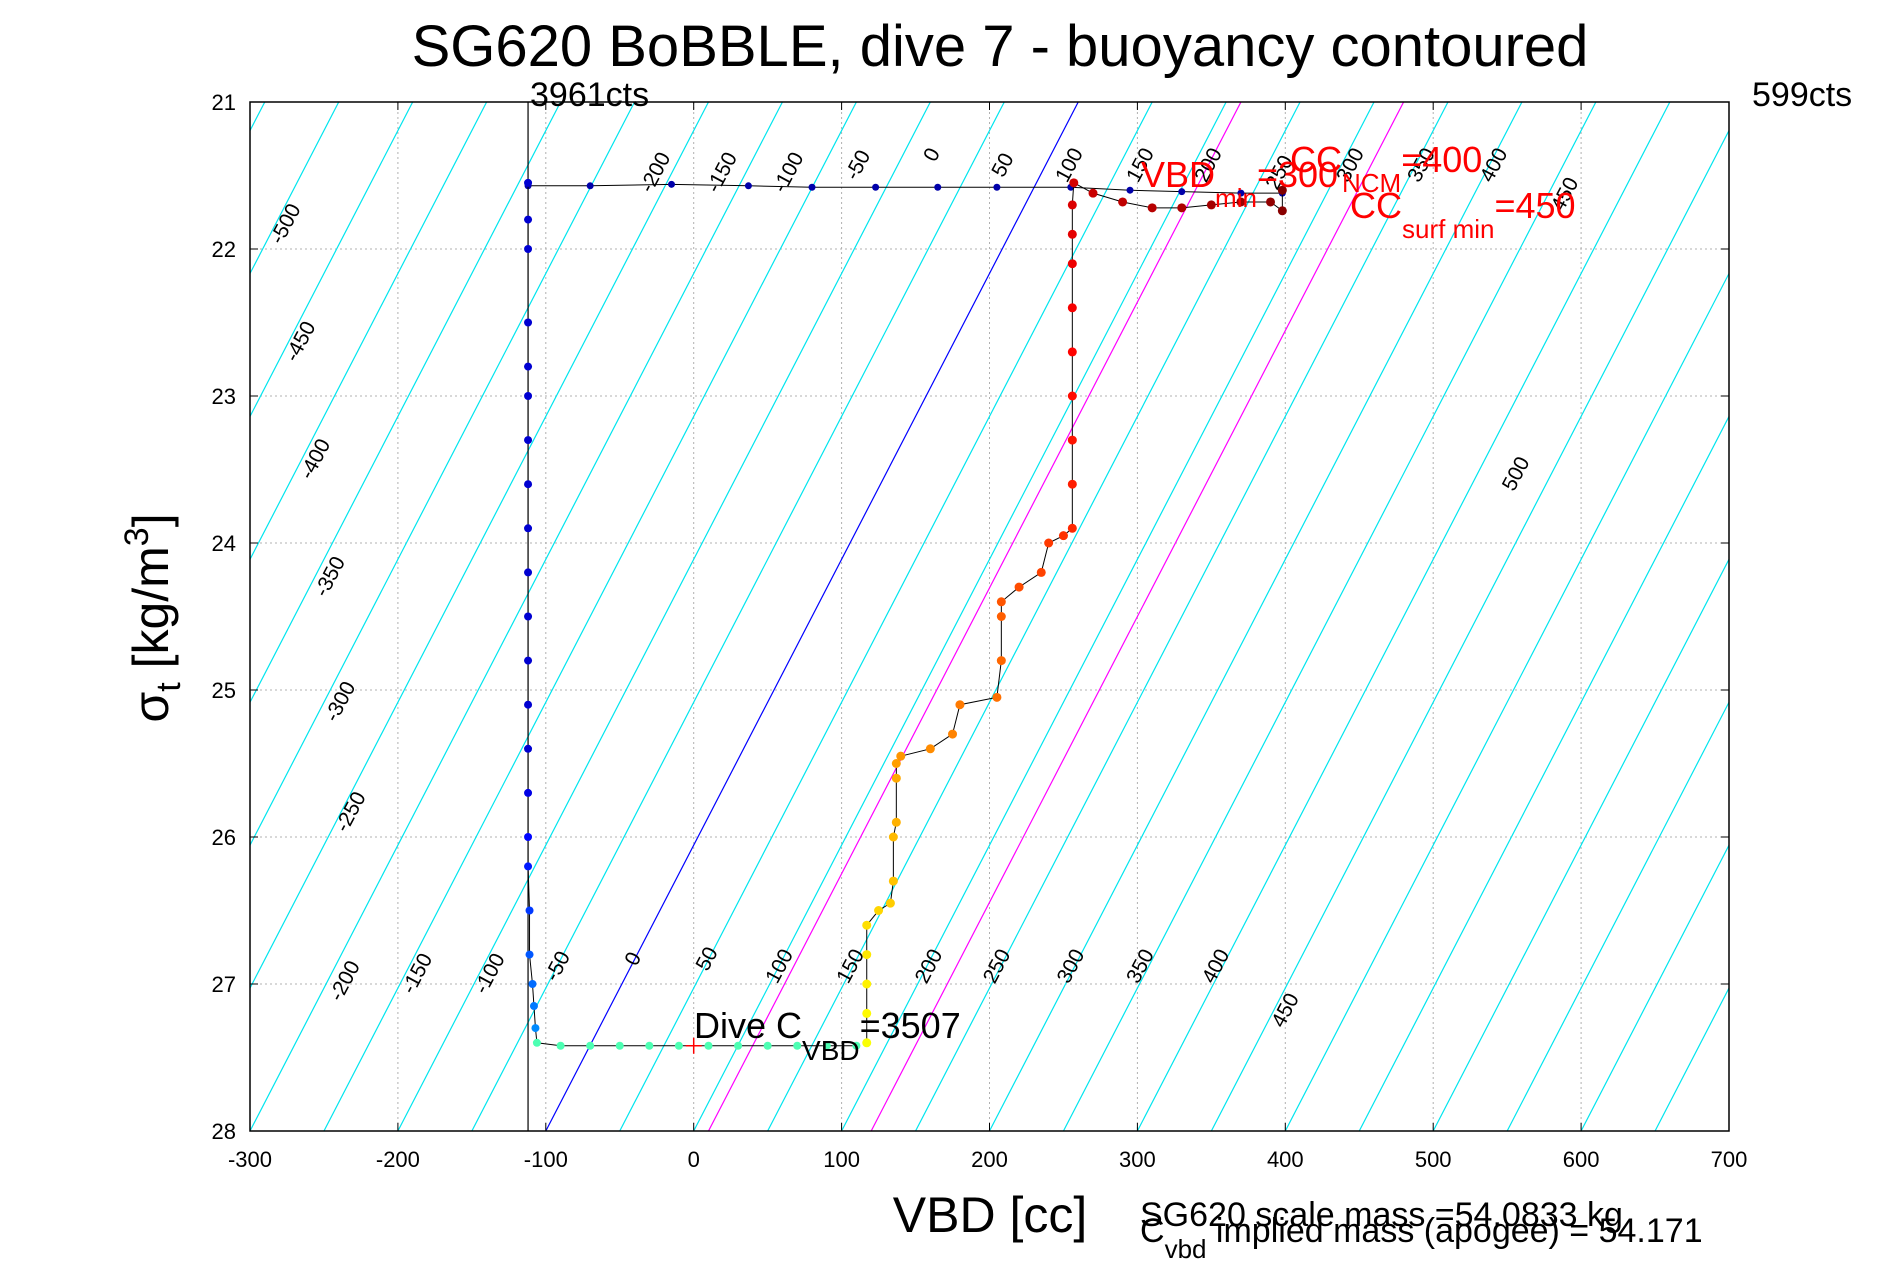 The image size is (1891, 1262). Describe the element at coordinates (151, 614) in the screenshot. I see `y-axis-label-unit: [kg/m` at that location.